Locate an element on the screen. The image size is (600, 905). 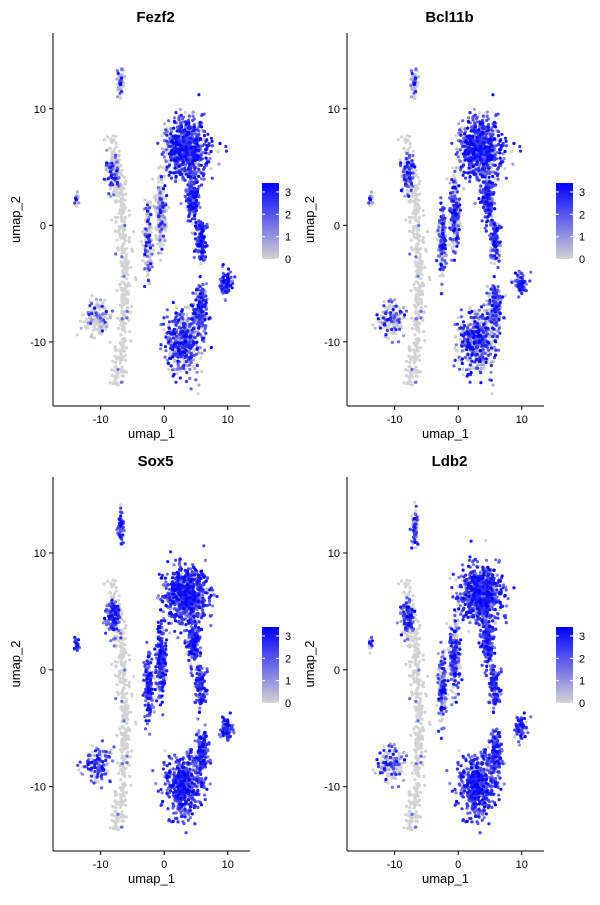
panel-title: Bcl11b is located at coordinates (449, 17).